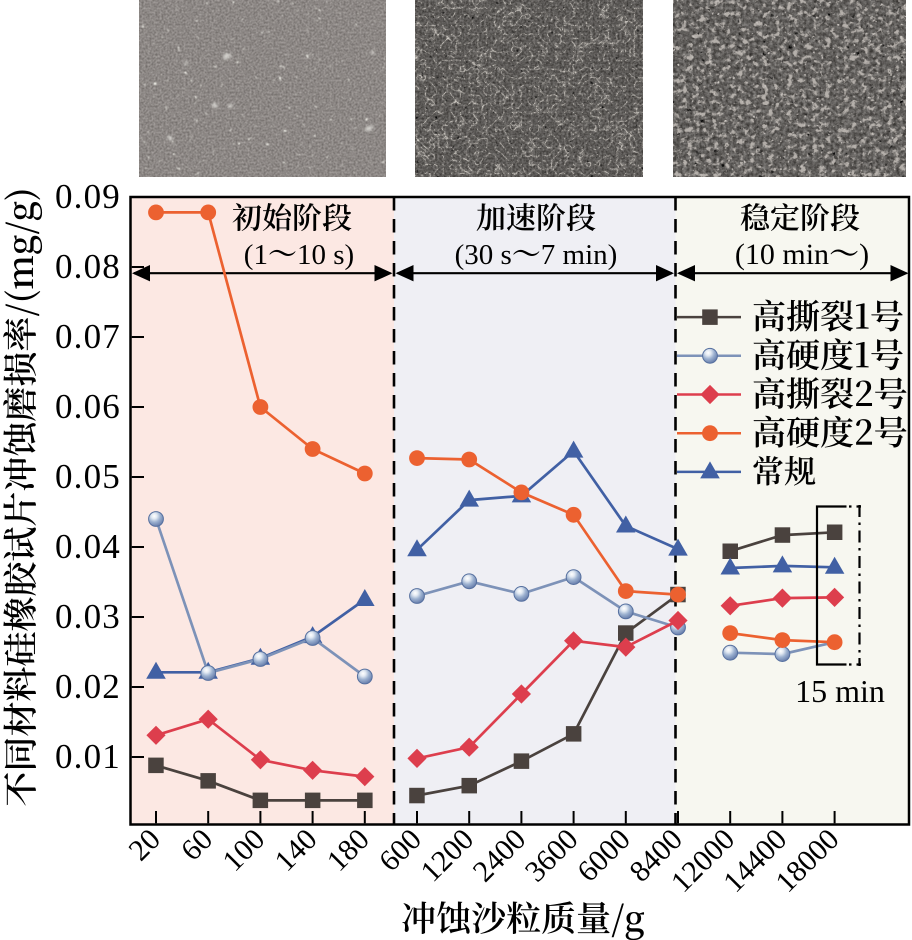 The height and width of the screenshot is (940, 912). Describe the element at coordinates (325, 255) in the screenshot. I see `svg-text: 10 s)` at that location.